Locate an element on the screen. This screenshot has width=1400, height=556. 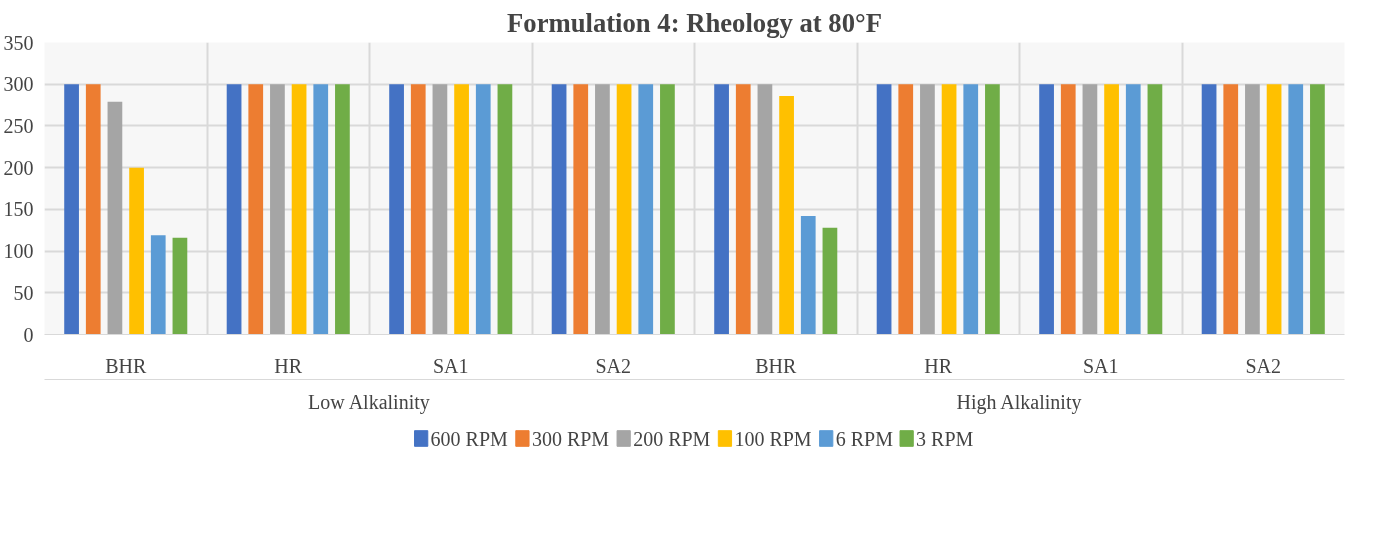
y-tick-label: 200 is located at coordinates (18, 167).